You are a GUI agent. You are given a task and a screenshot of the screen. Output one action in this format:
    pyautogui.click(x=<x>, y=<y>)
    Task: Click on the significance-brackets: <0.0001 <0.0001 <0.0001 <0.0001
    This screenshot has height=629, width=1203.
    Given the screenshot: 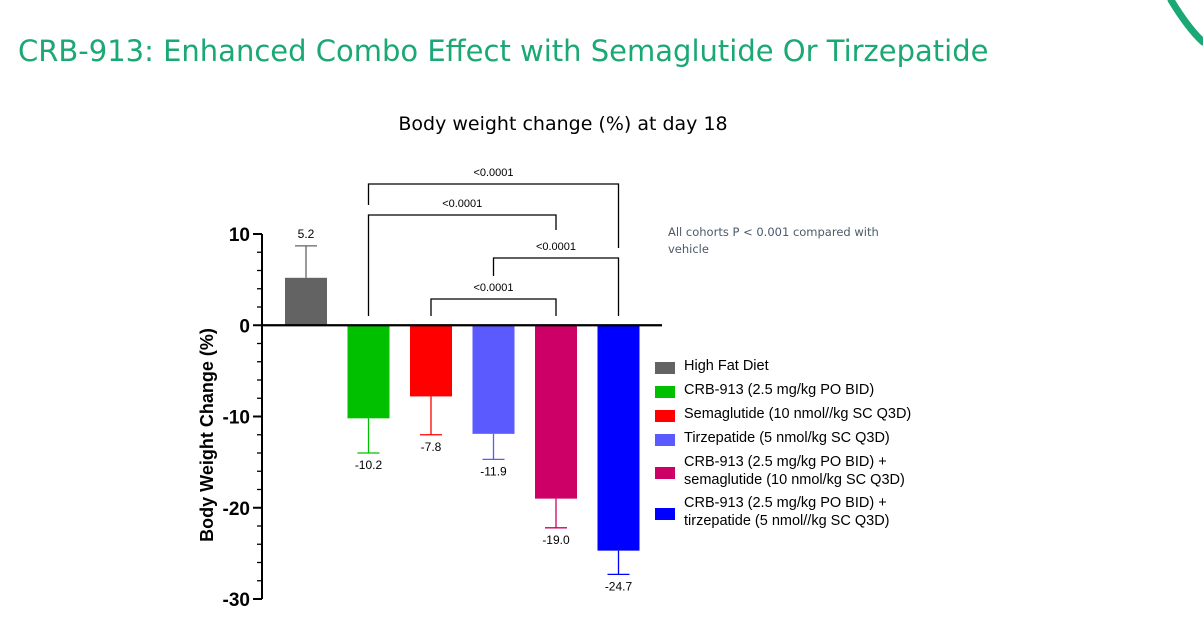 What is the action you would take?
    pyautogui.click(x=493, y=241)
    